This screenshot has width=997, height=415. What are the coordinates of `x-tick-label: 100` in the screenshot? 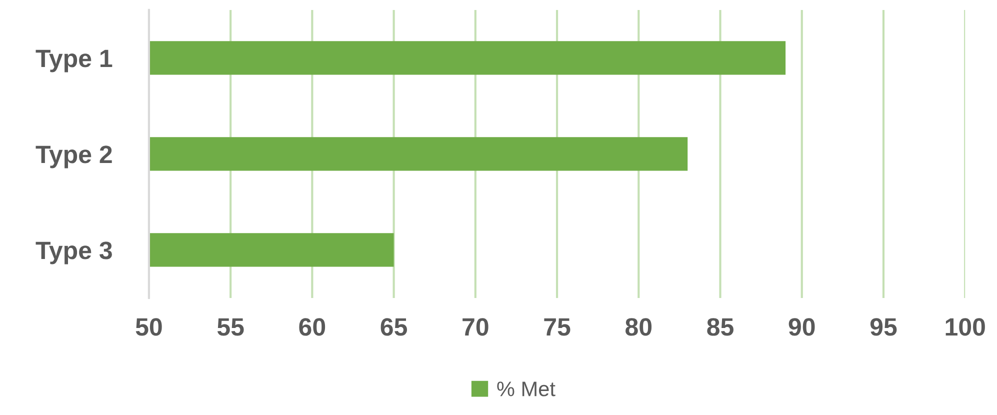 It's located at (965, 327).